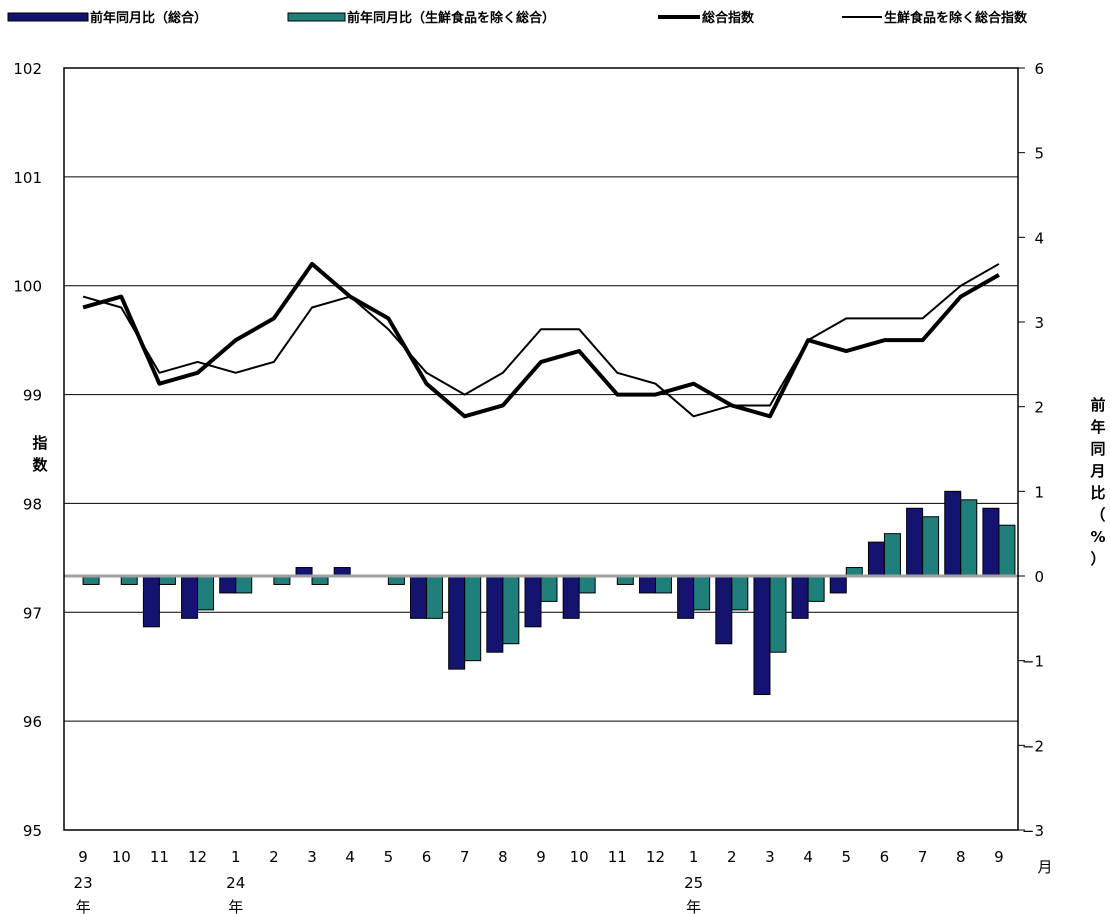 This screenshot has width=1110, height=914. What do you see at coordinates (148, 18) in the screenshot?
I see `legend-label-bar1: 前年同月比（総合）` at bounding box center [148, 18].